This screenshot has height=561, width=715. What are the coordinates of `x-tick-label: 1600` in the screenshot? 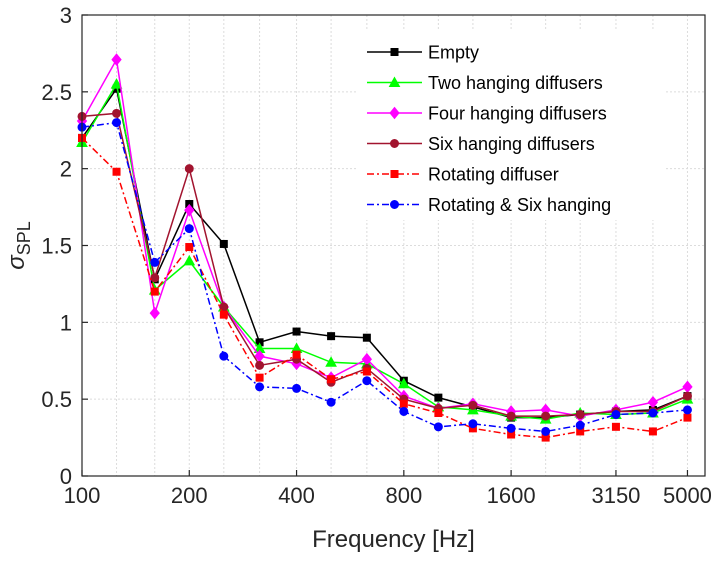 It's located at (511, 495).